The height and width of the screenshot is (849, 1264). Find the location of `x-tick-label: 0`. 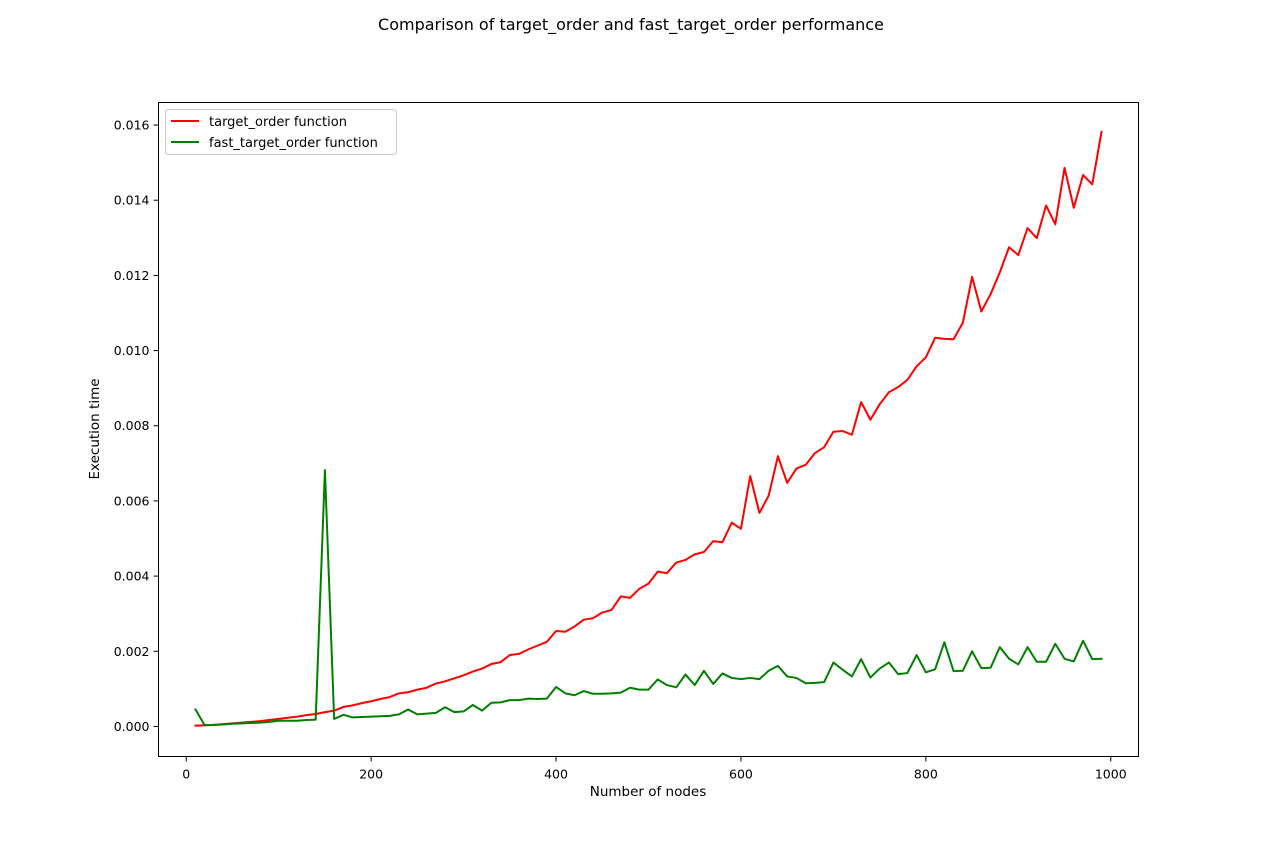

x-tick-label: 0 is located at coordinates (186, 774).